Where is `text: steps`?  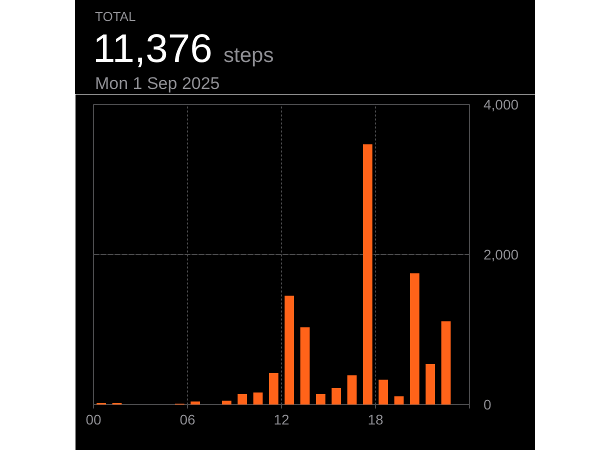
text: steps is located at coordinates (249, 55).